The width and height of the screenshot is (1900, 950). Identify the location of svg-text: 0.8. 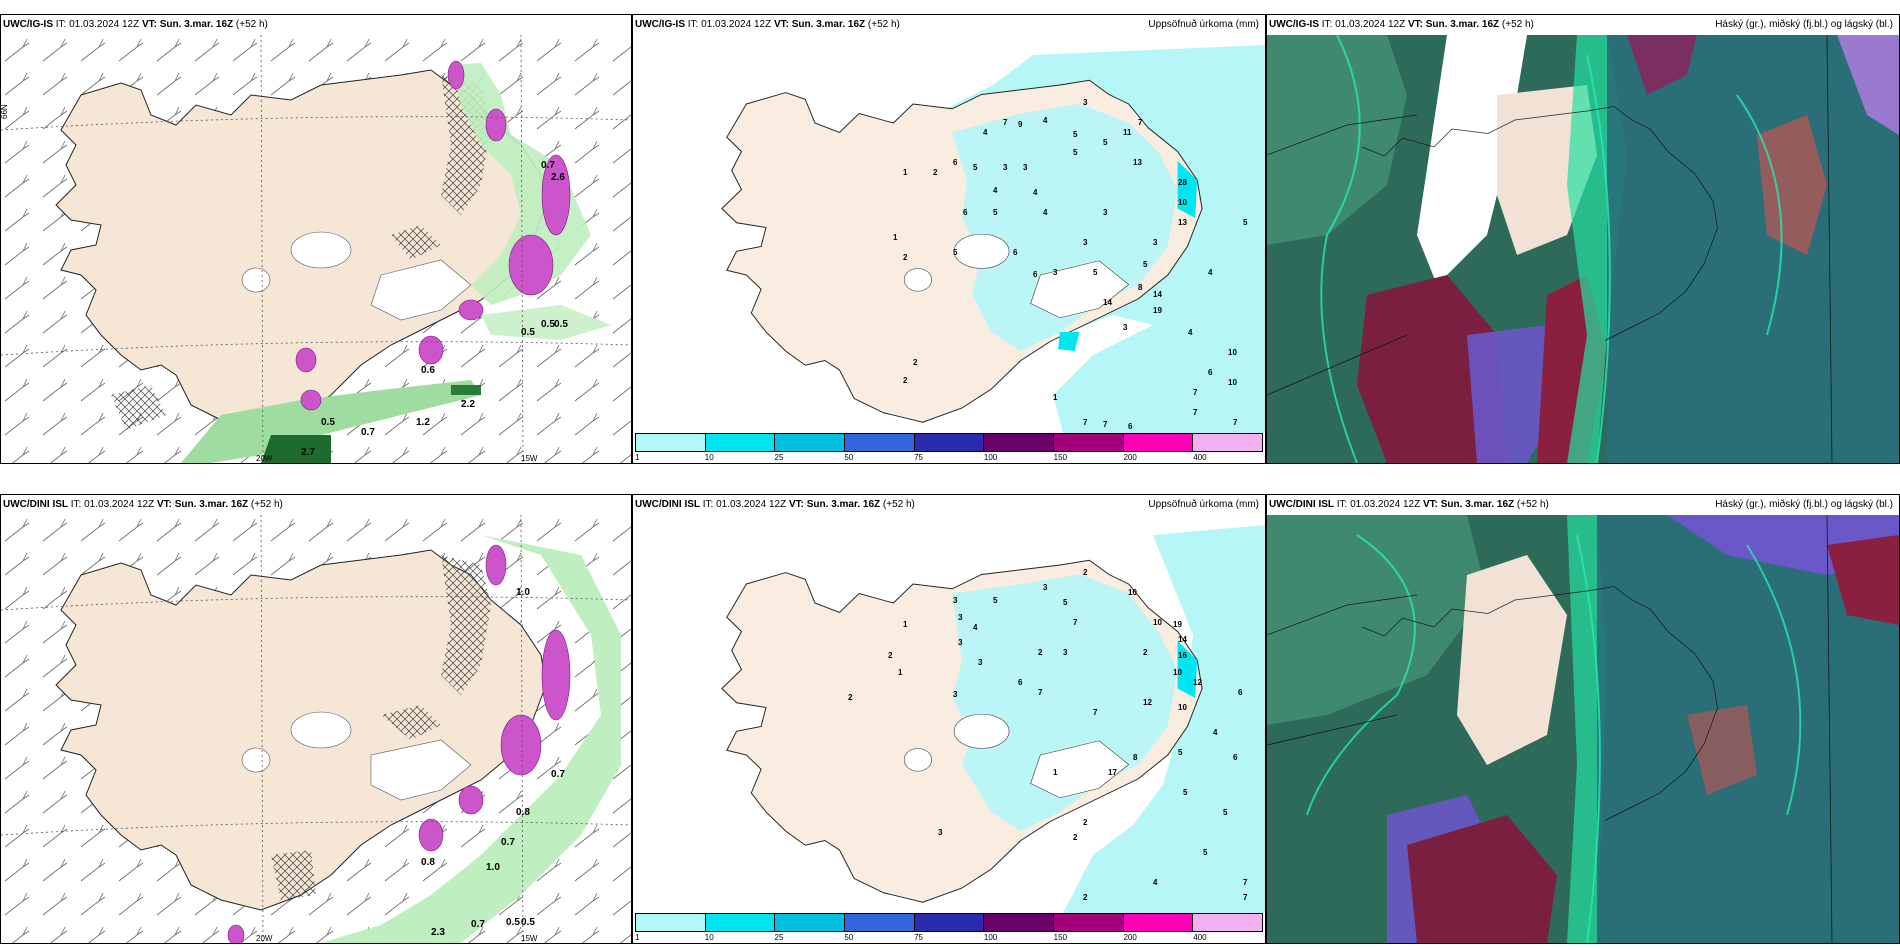
(428, 862).